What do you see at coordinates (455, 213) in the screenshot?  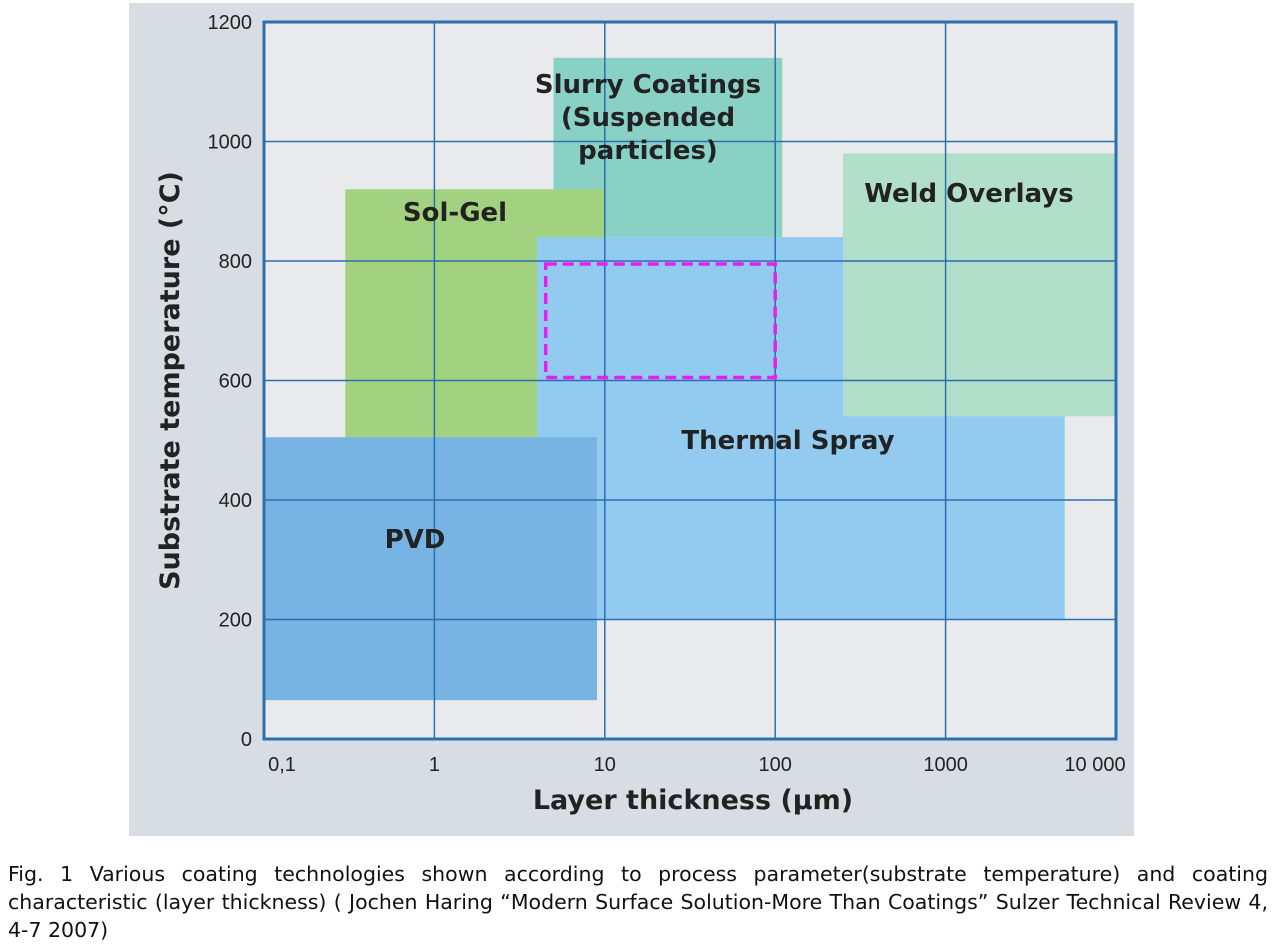 I see `region-label-sol-gel: Sol-Gel` at bounding box center [455, 213].